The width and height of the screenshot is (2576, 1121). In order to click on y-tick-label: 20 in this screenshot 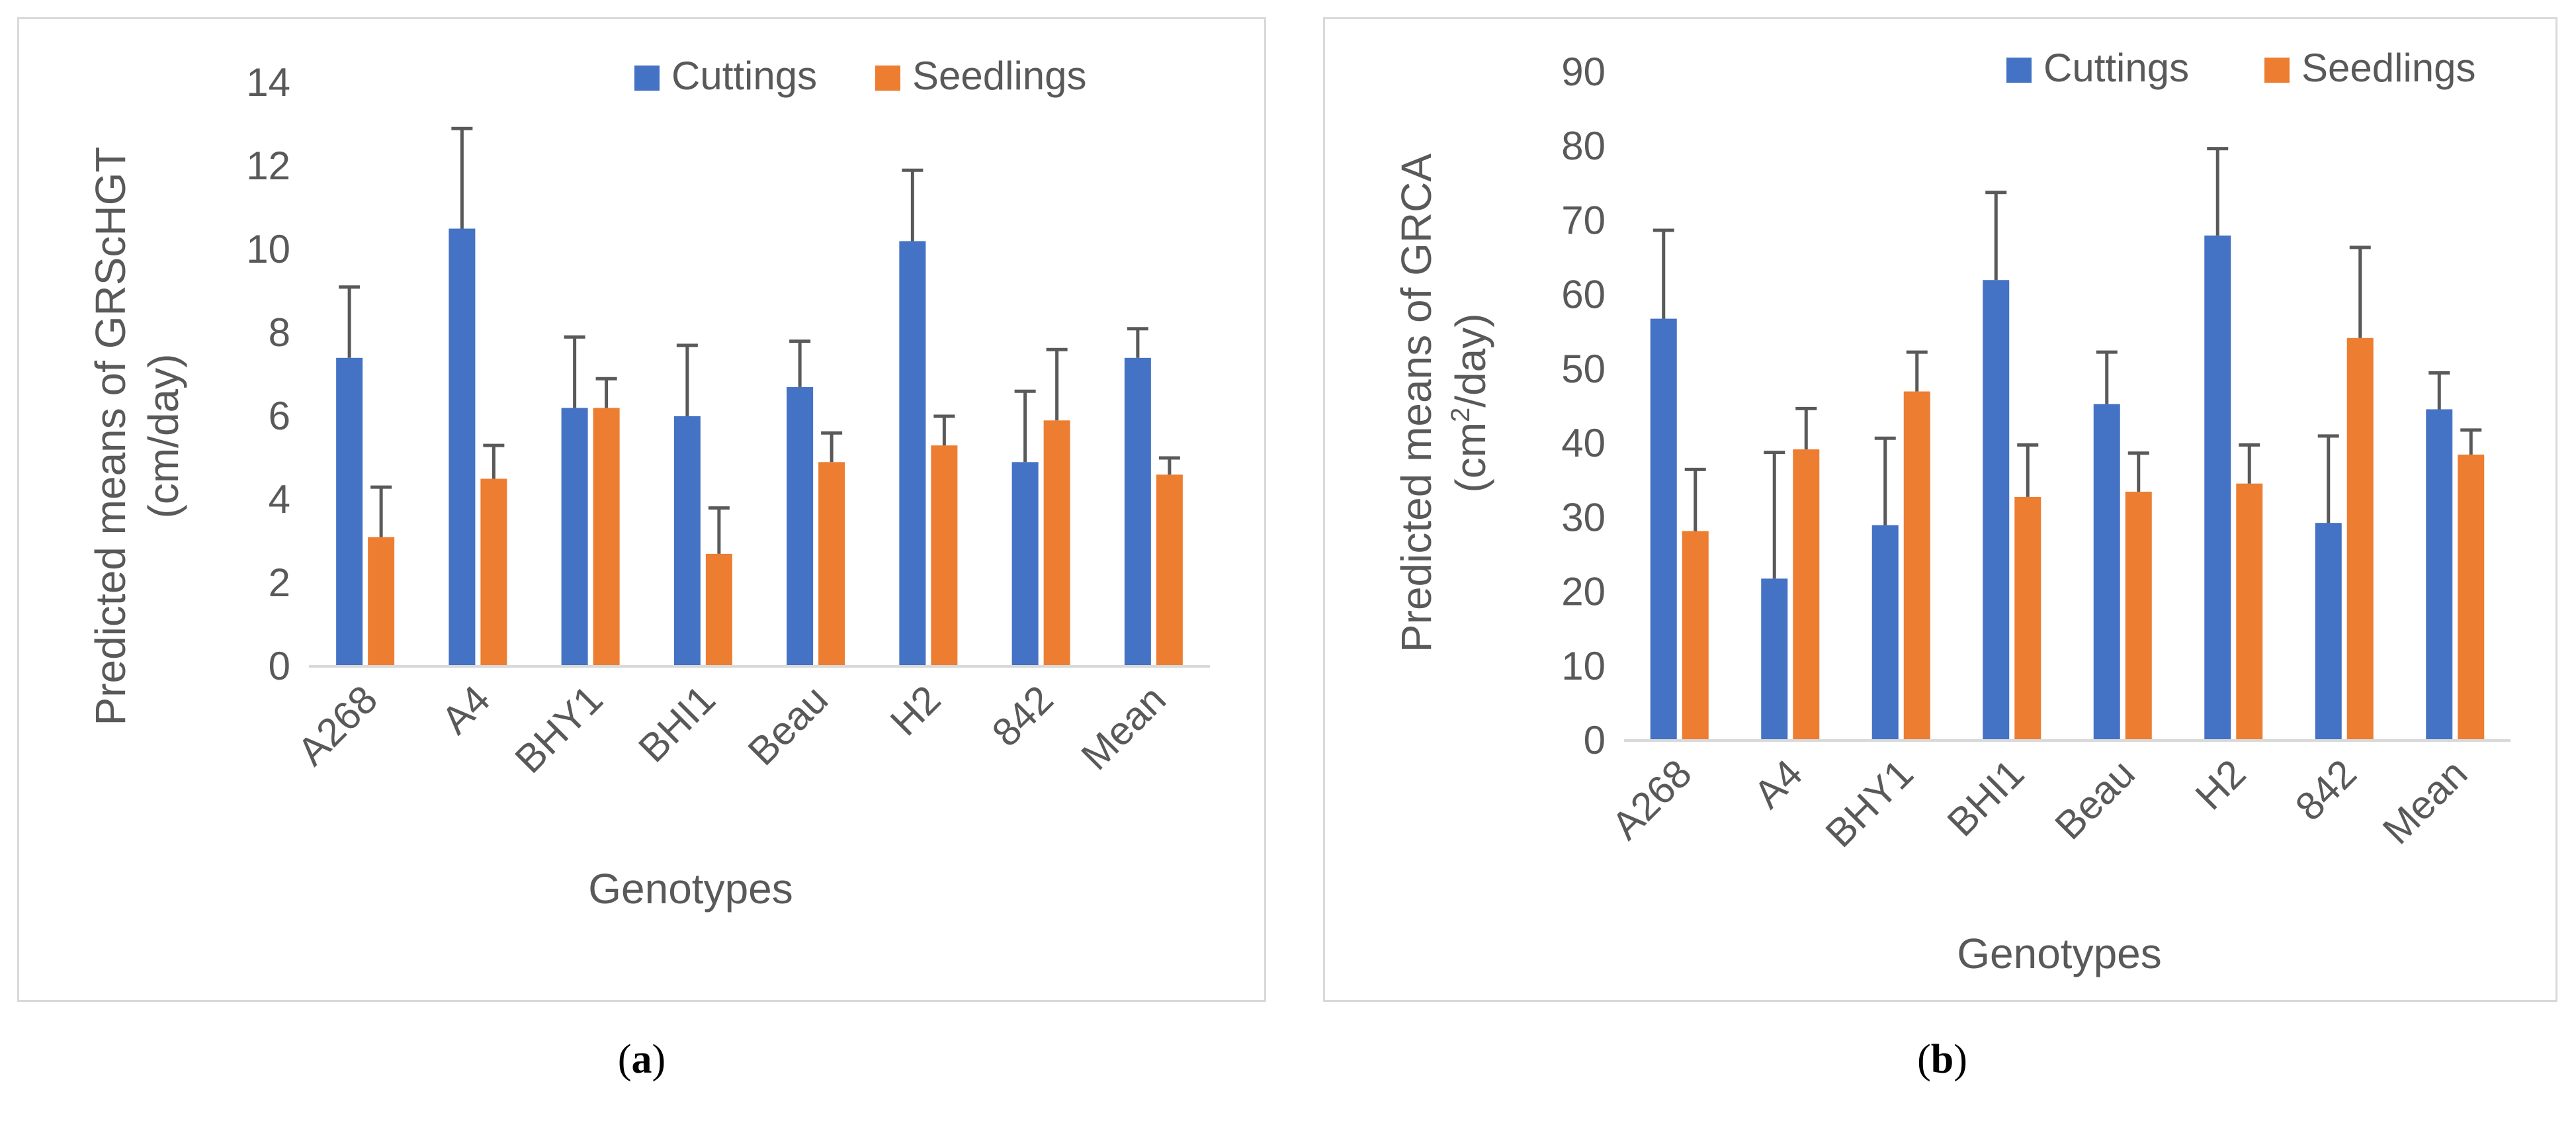, I will do `click(1583, 592)`.